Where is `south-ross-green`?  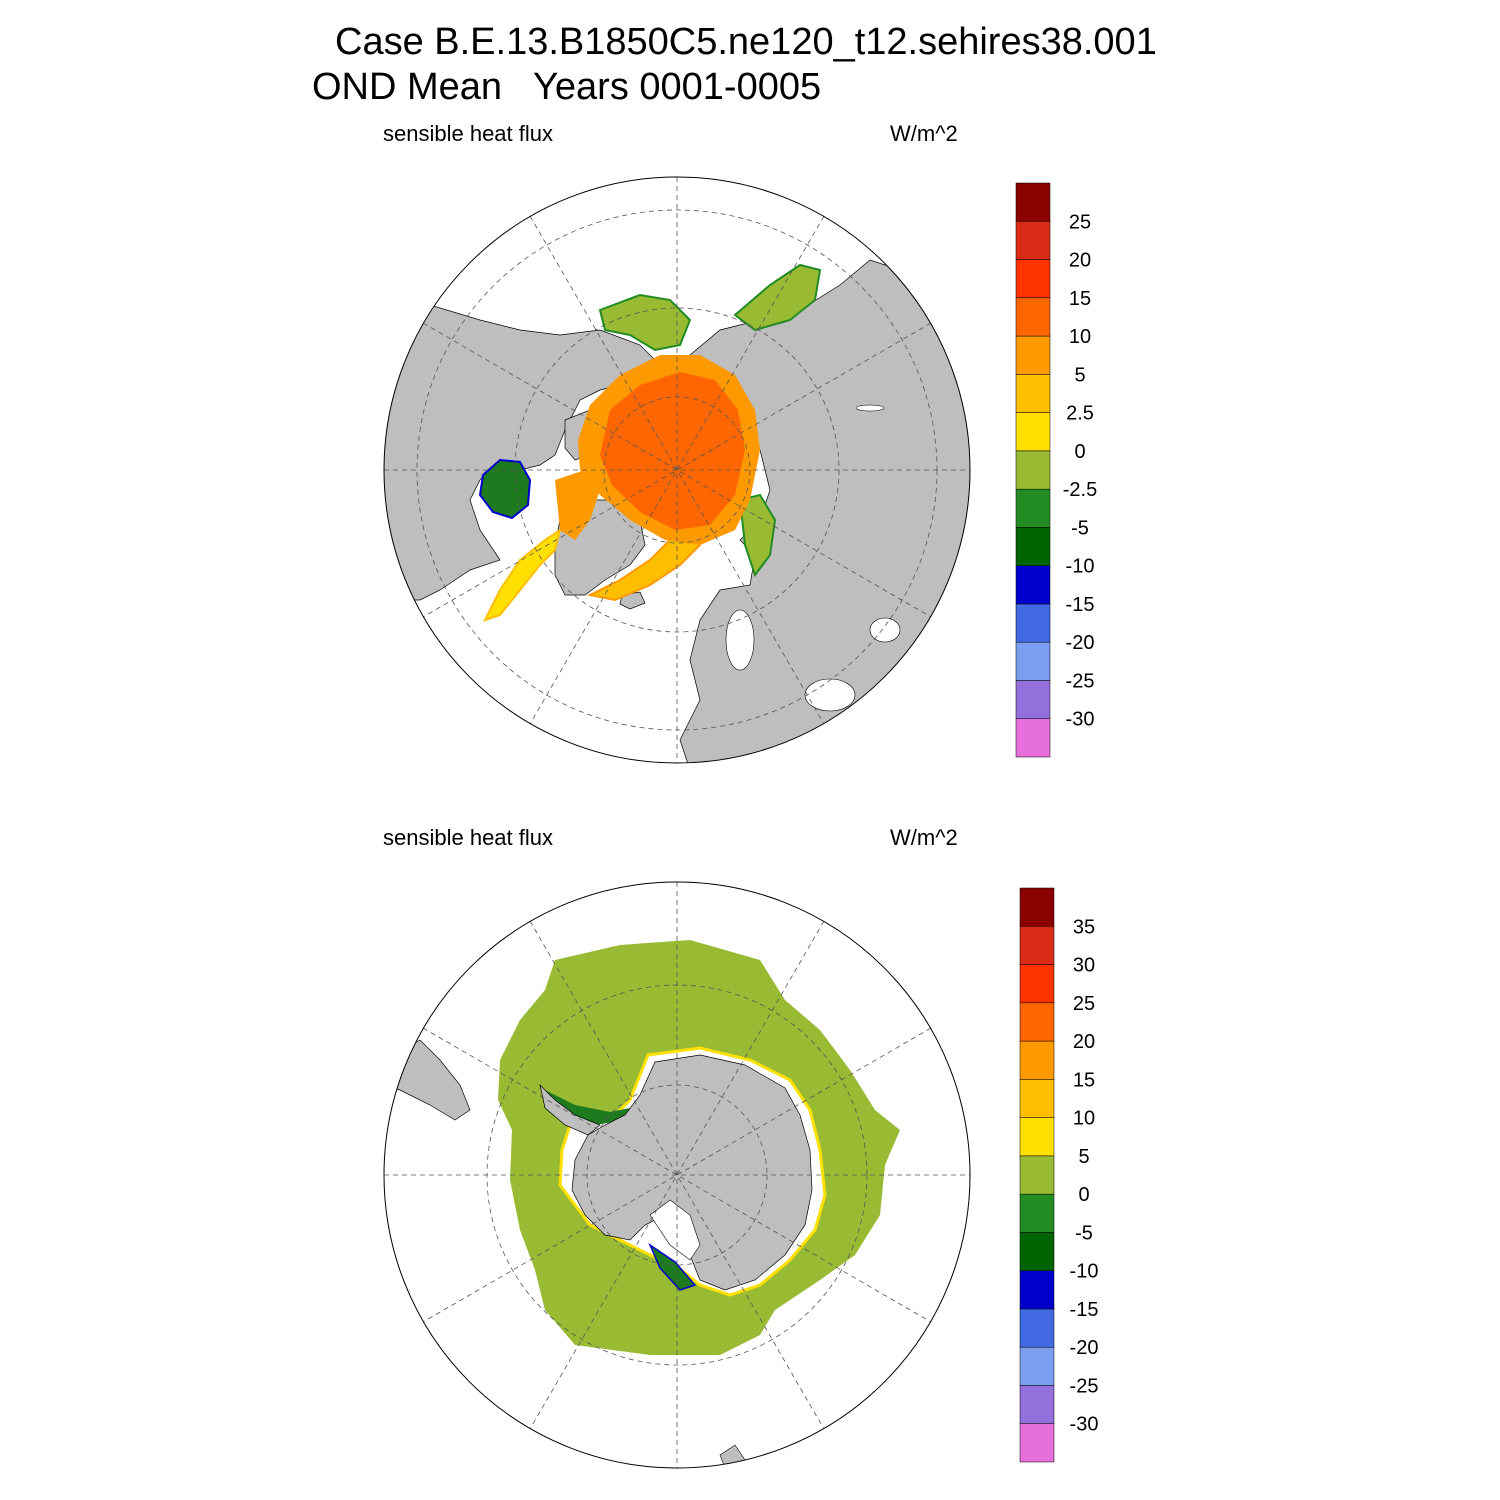
south-ross-green is located at coordinates (672, 1266).